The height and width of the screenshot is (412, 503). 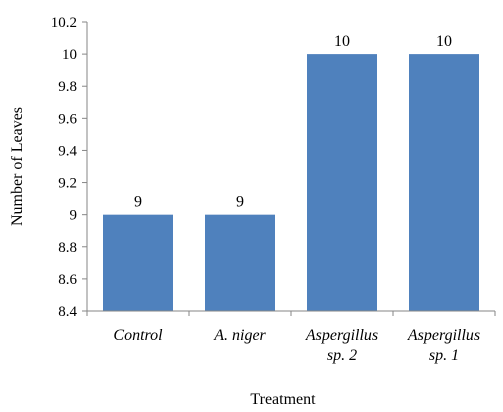 I want to click on y-tick-label: 9, so click(x=74, y=216).